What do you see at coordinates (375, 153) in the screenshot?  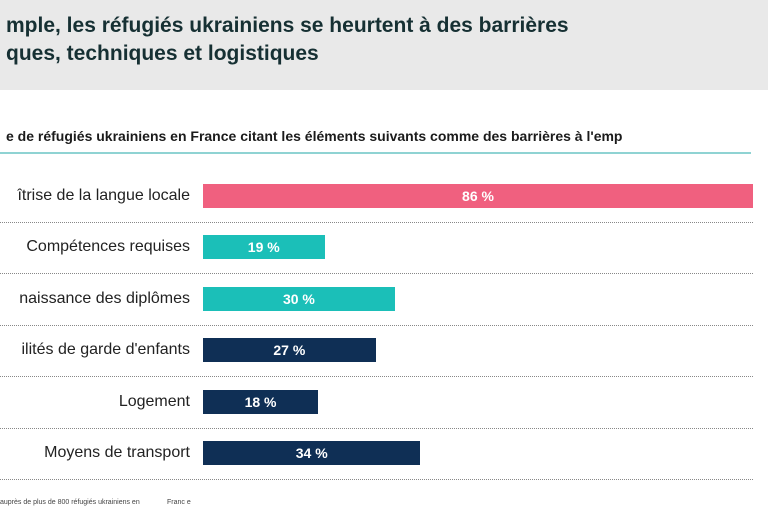 I see `subtitle-divider` at bounding box center [375, 153].